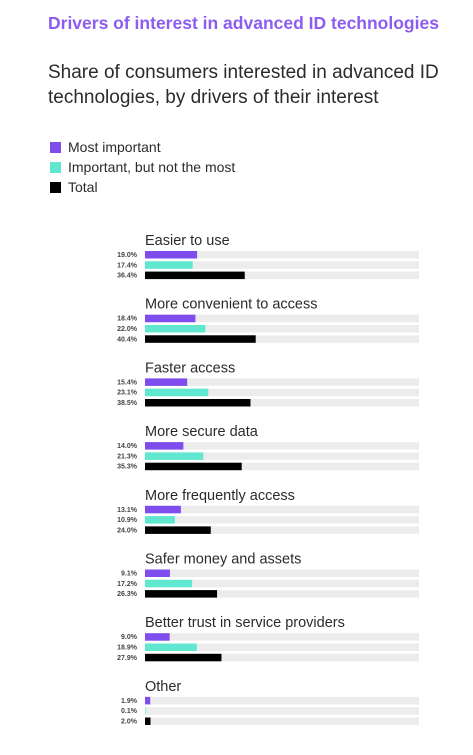 The height and width of the screenshot is (755, 473). I want to click on value-label: 26.3%, so click(127, 594).